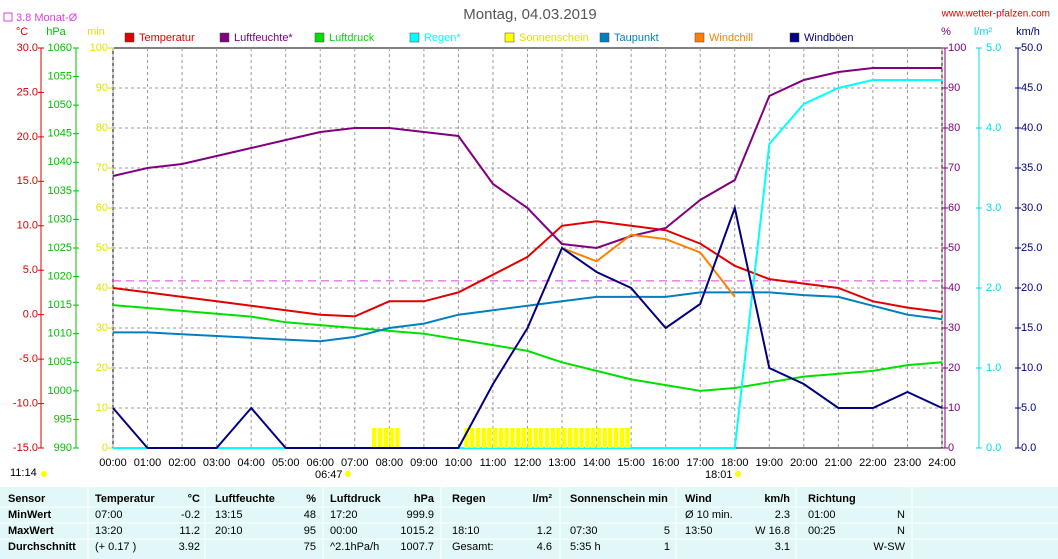 The width and height of the screenshot is (1058, 559). What do you see at coordinates (22, 32) in the screenshot?
I see `axis-unit: °C` at bounding box center [22, 32].